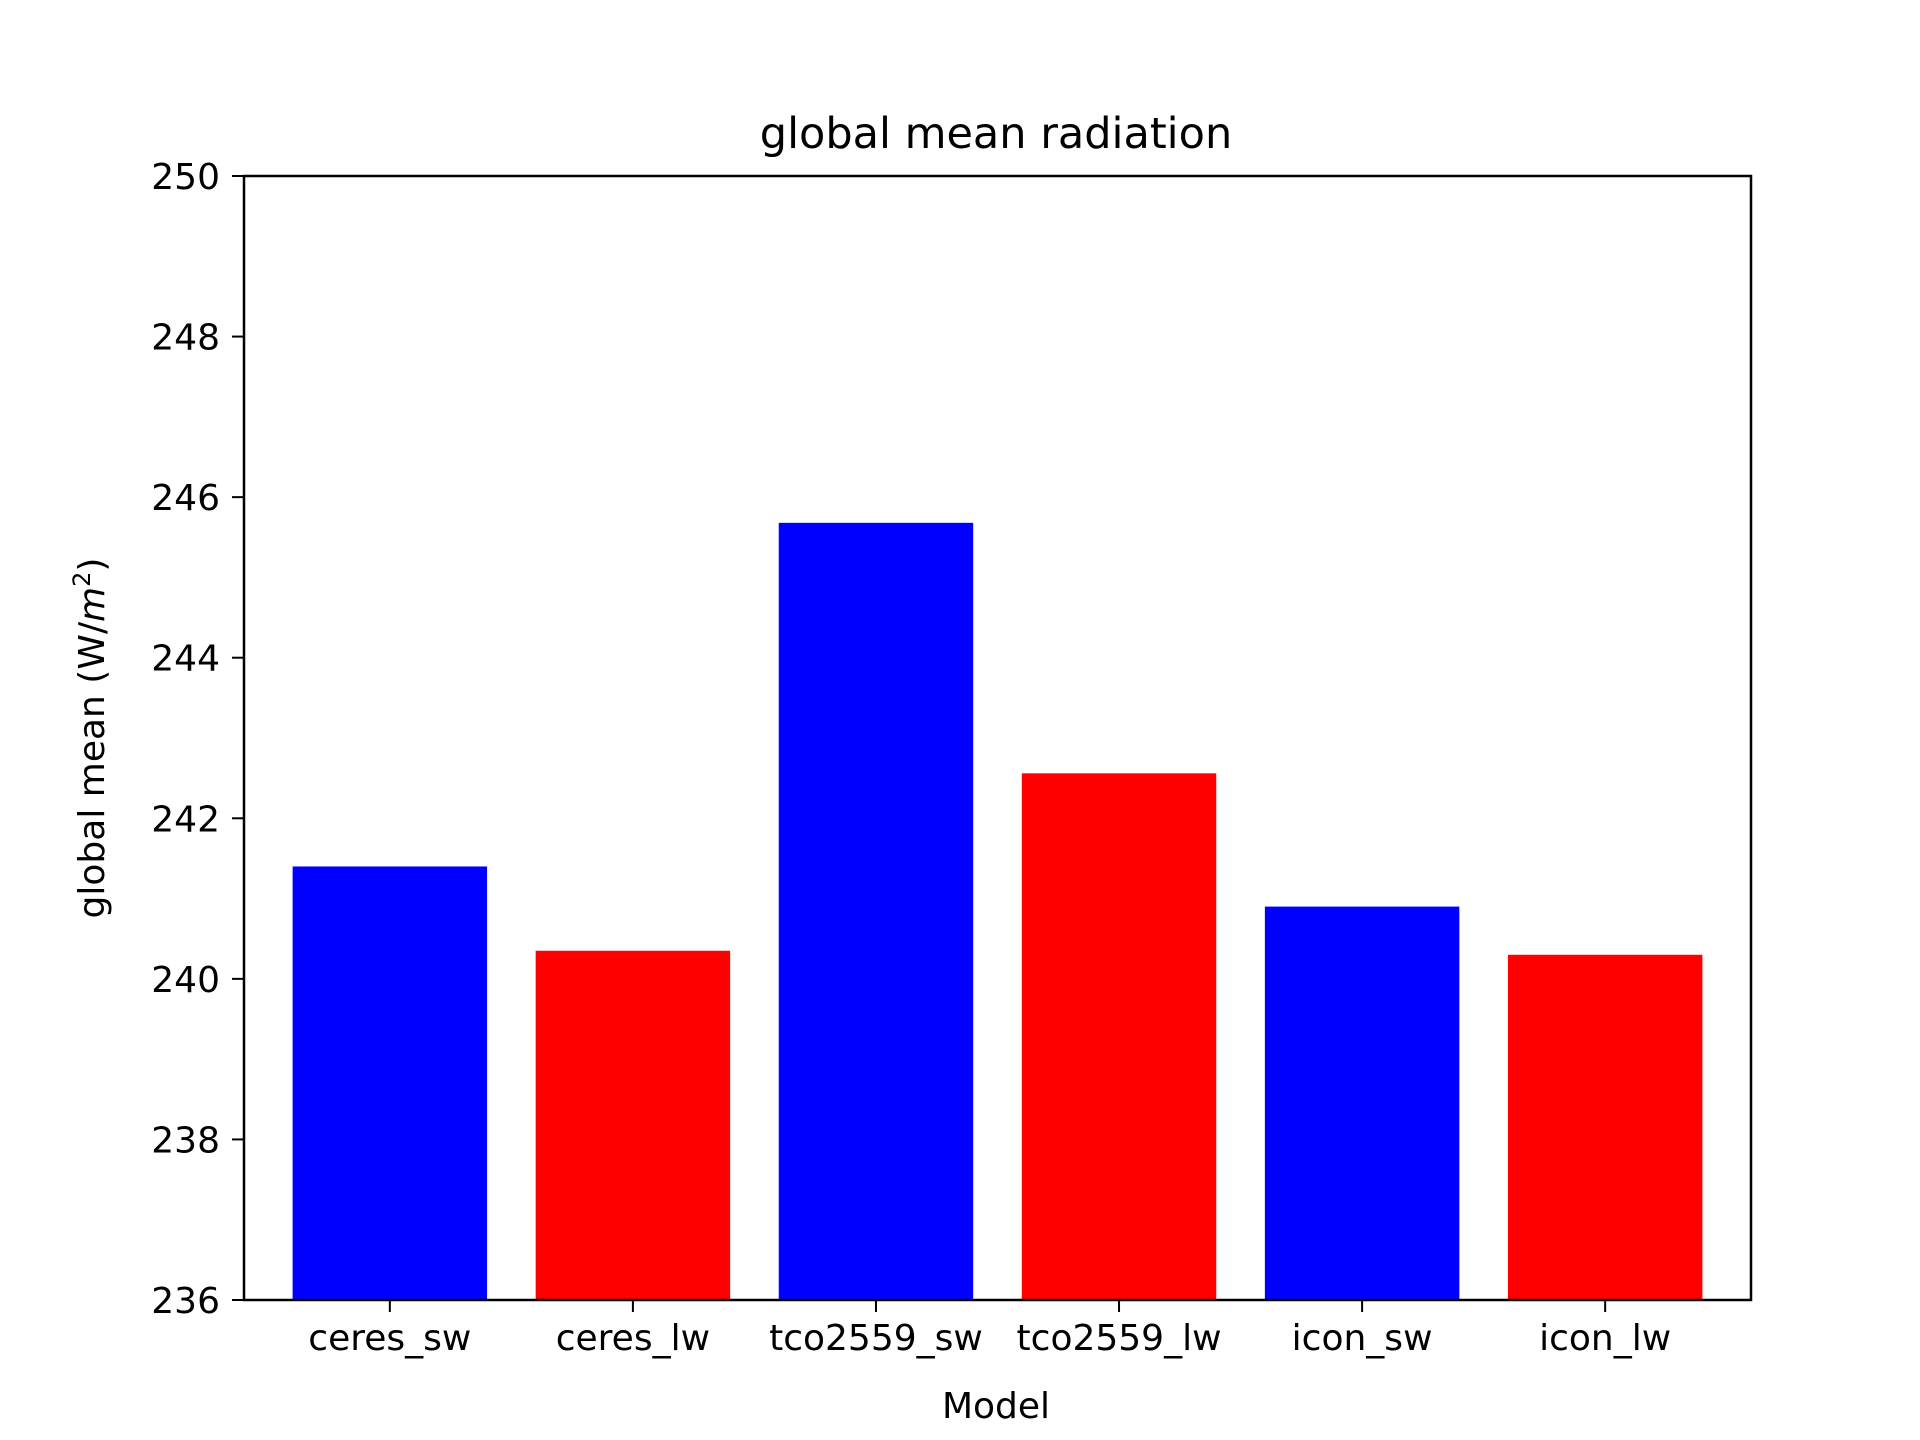  What do you see at coordinates (1362, 1338) in the screenshot?
I see `x-tick-label-icon_sw: icon_sw` at bounding box center [1362, 1338].